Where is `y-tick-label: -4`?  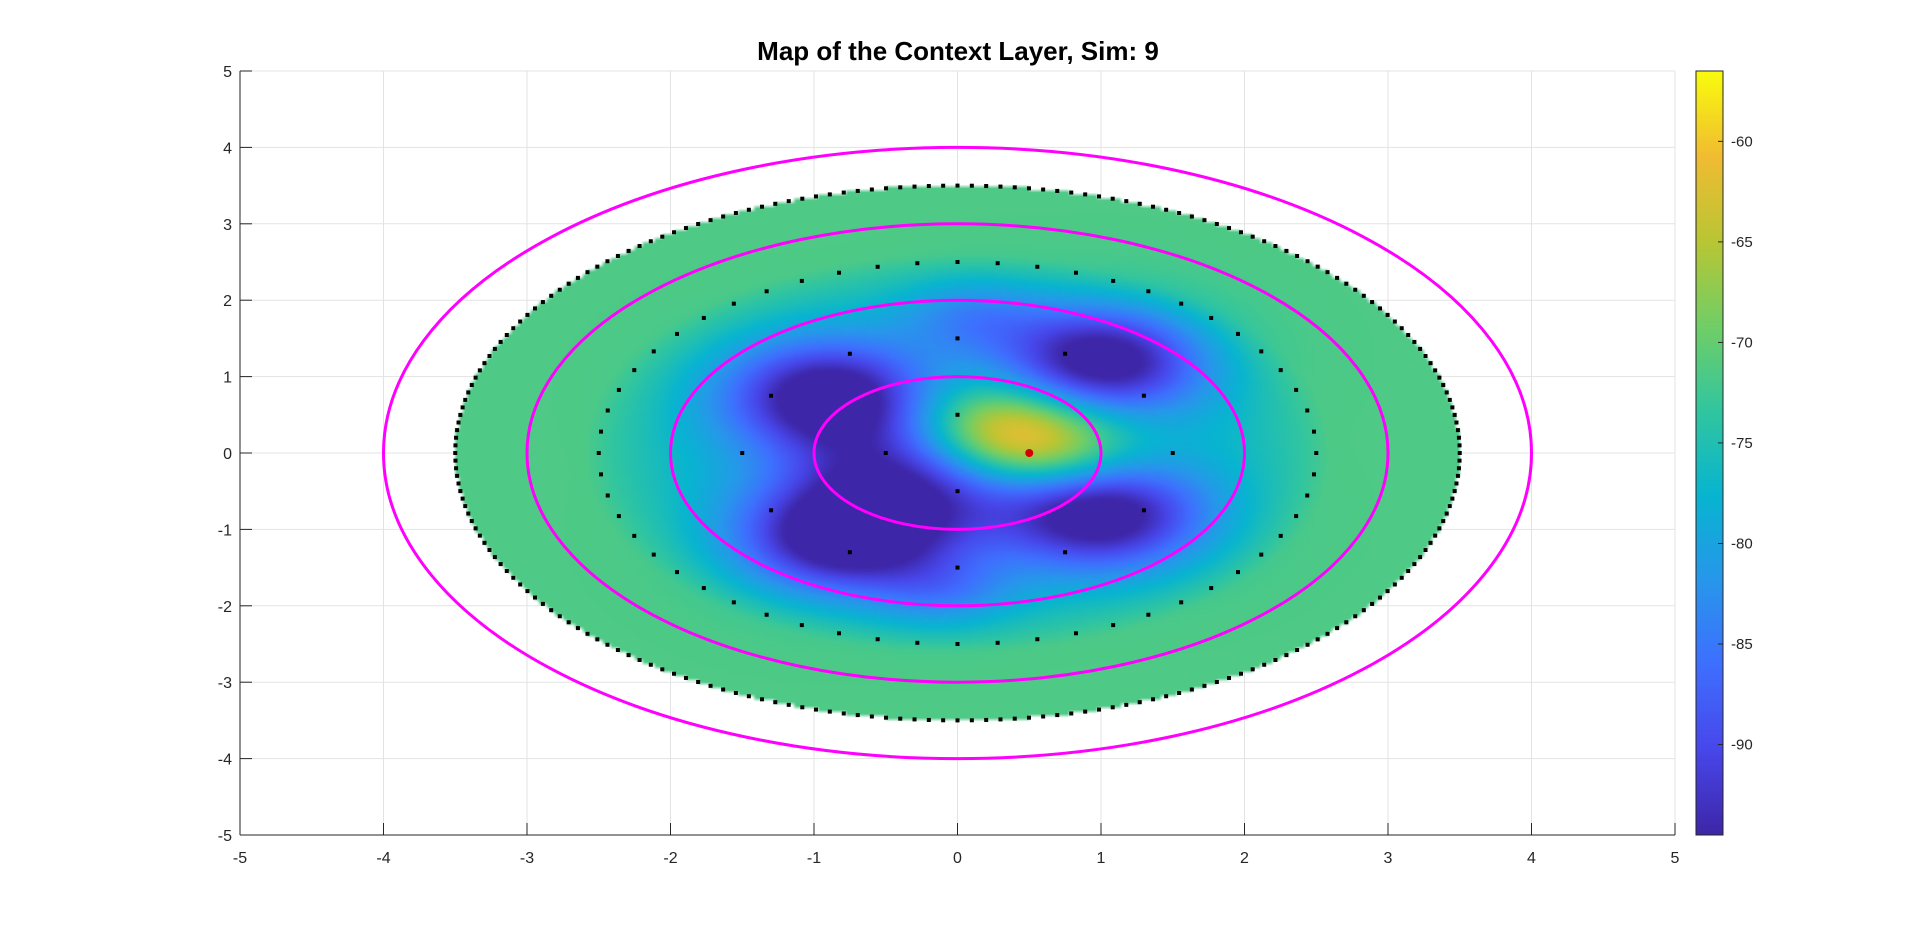
y-tick-label: -4 is located at coordinates (225, 760).